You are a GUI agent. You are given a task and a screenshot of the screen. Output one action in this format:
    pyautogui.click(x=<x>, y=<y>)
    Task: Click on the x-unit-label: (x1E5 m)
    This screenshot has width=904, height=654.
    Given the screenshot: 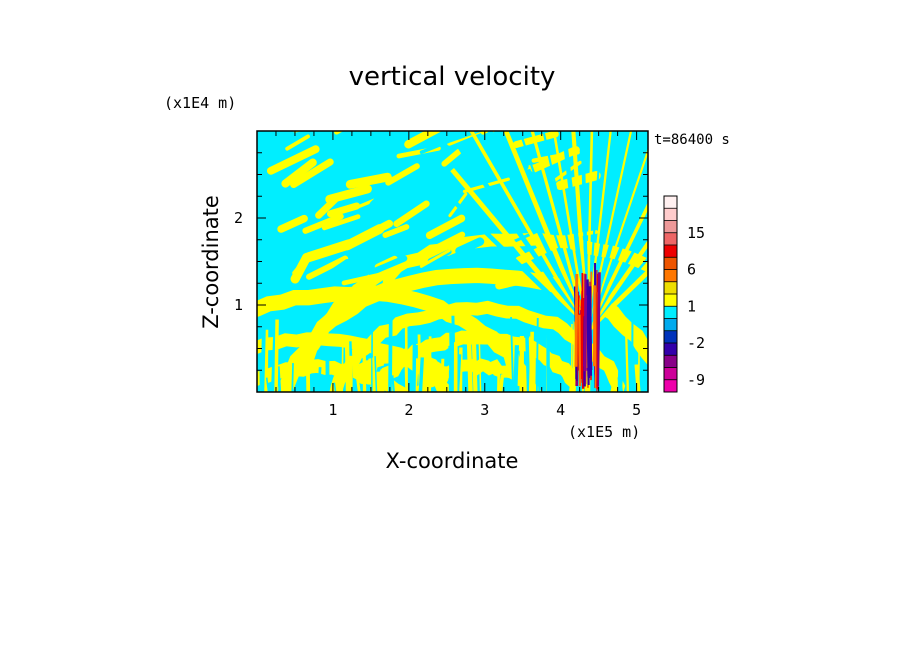 What is the action you would take?
    pyautogui.click(x=604, y=432)
    